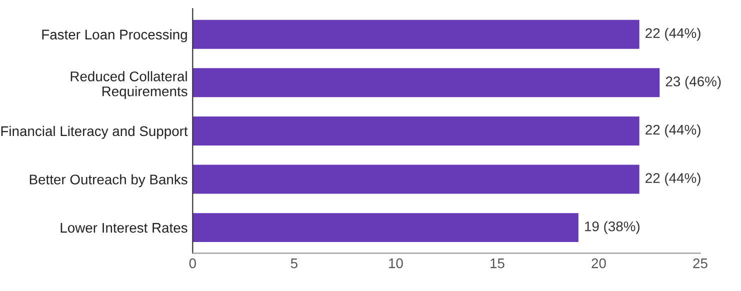  Describe the element at coordinates (693, 83) in the screenshot. I see `data-label: 23 (46%)` at that location.